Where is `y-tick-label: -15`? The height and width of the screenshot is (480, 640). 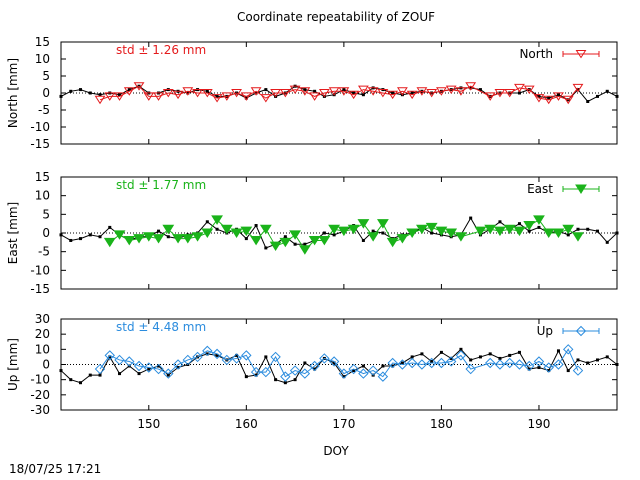 y-tick-label: -15 is located at coordinates (40, 289).